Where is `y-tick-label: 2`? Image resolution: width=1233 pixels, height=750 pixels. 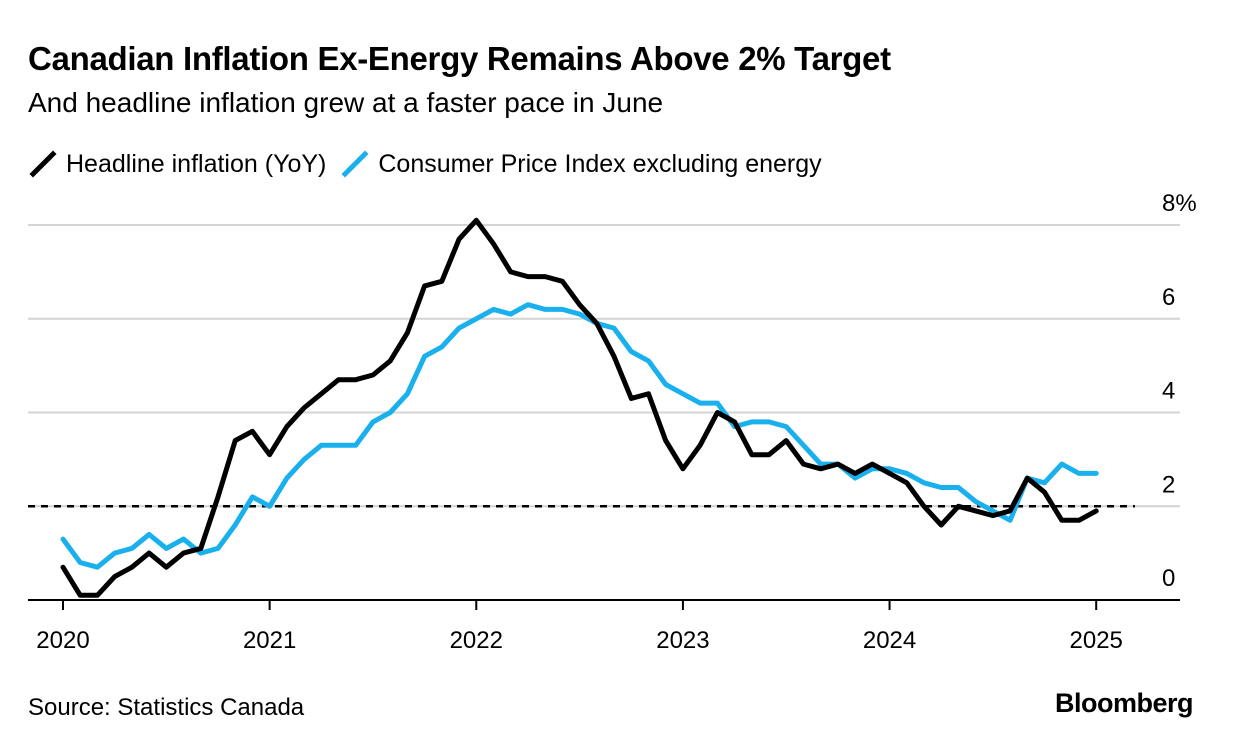
y-tick-label: 2 is located at coordinates (1168, 484).